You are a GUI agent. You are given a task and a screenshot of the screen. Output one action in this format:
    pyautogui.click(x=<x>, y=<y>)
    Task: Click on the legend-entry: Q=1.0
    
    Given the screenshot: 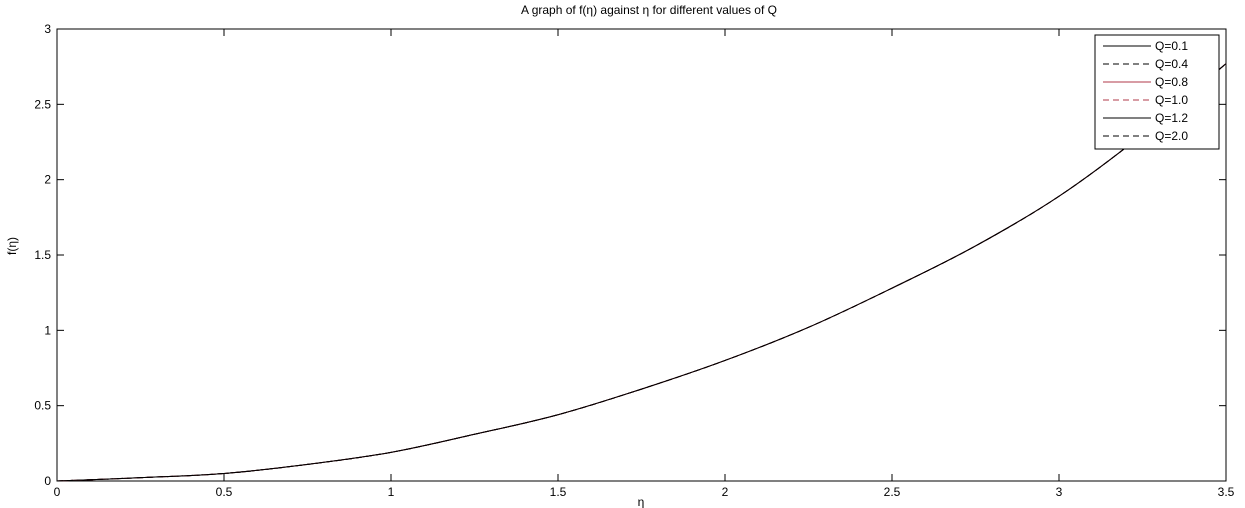 What is the action you would take?
    pyautogui.click(x=1171, y=100)
    